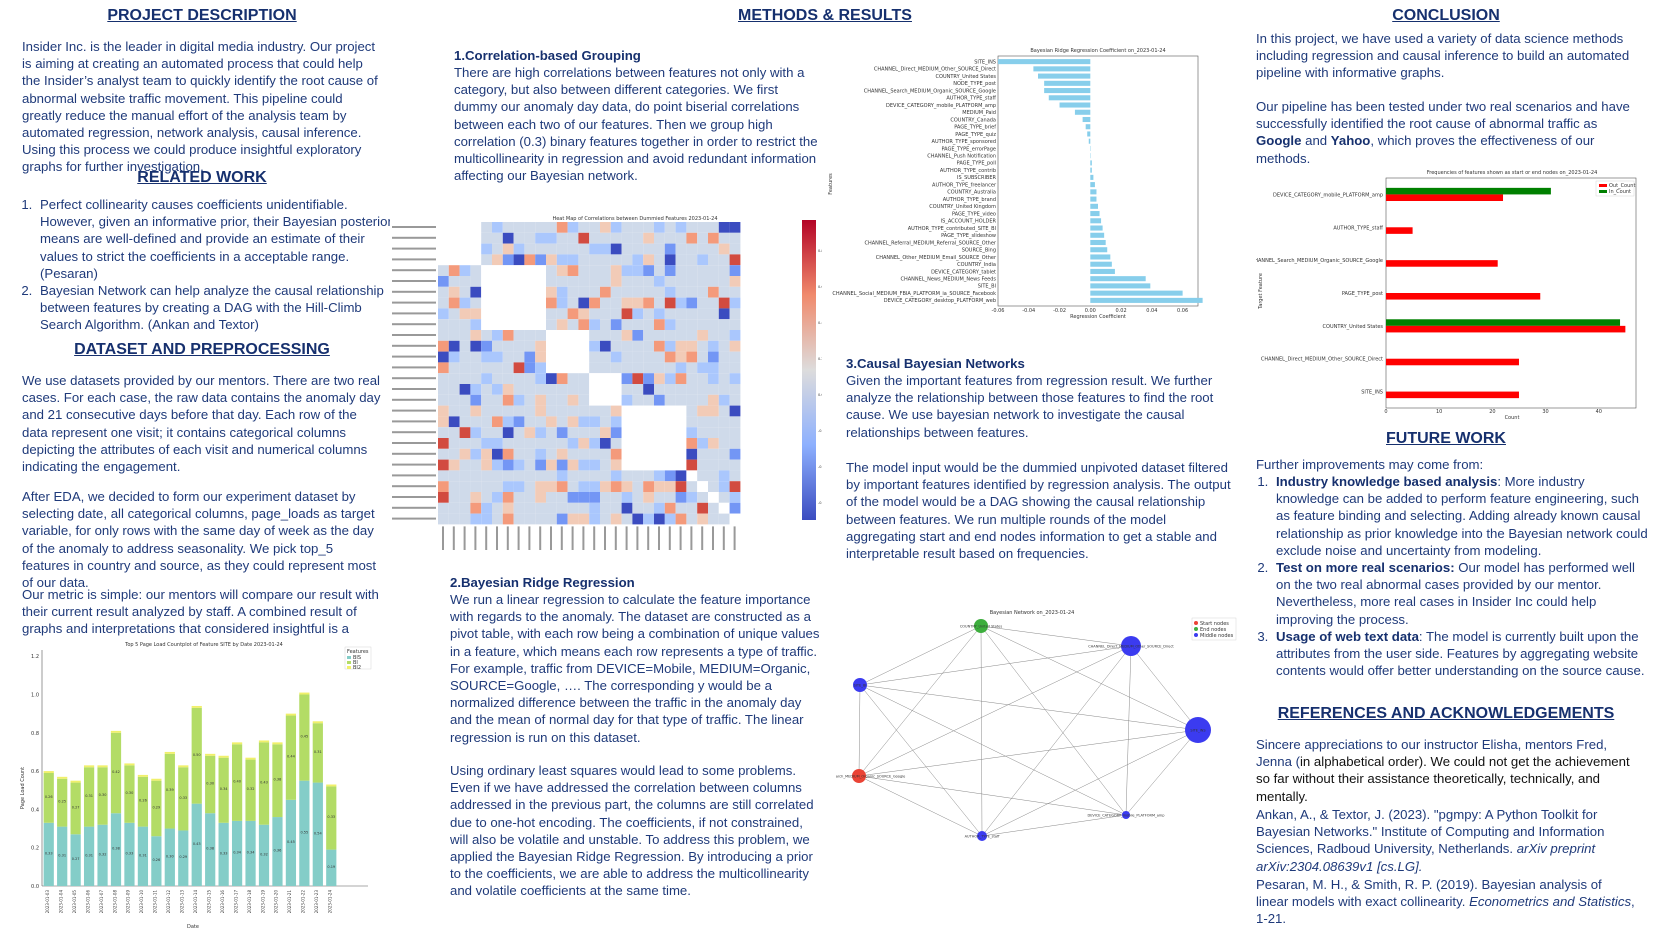 Image resolution: width=1654 pixels, height=935 pixels. What do you see at coordinates (76, 807) in the screenshot?
I see `bar-value-label: 0.27` at bounding box center [76, 807].